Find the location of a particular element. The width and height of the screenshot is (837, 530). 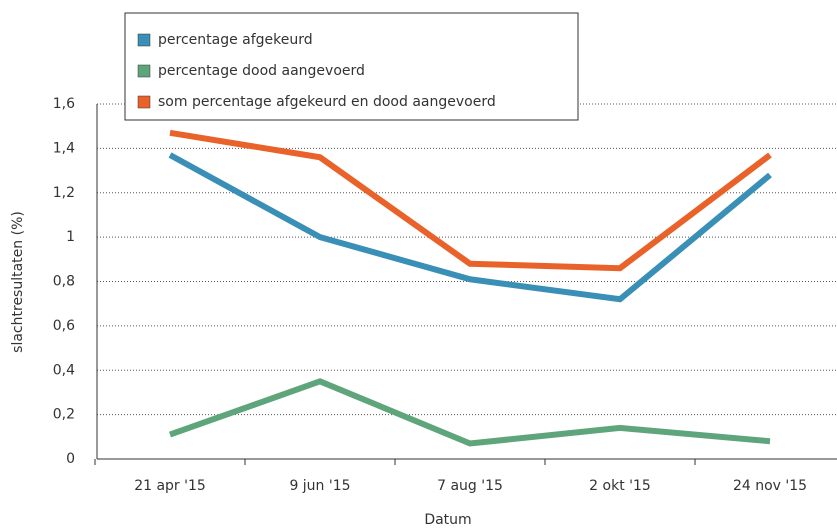

x-tick-label: 9 jun '15 is located at coordinates (319, 486).